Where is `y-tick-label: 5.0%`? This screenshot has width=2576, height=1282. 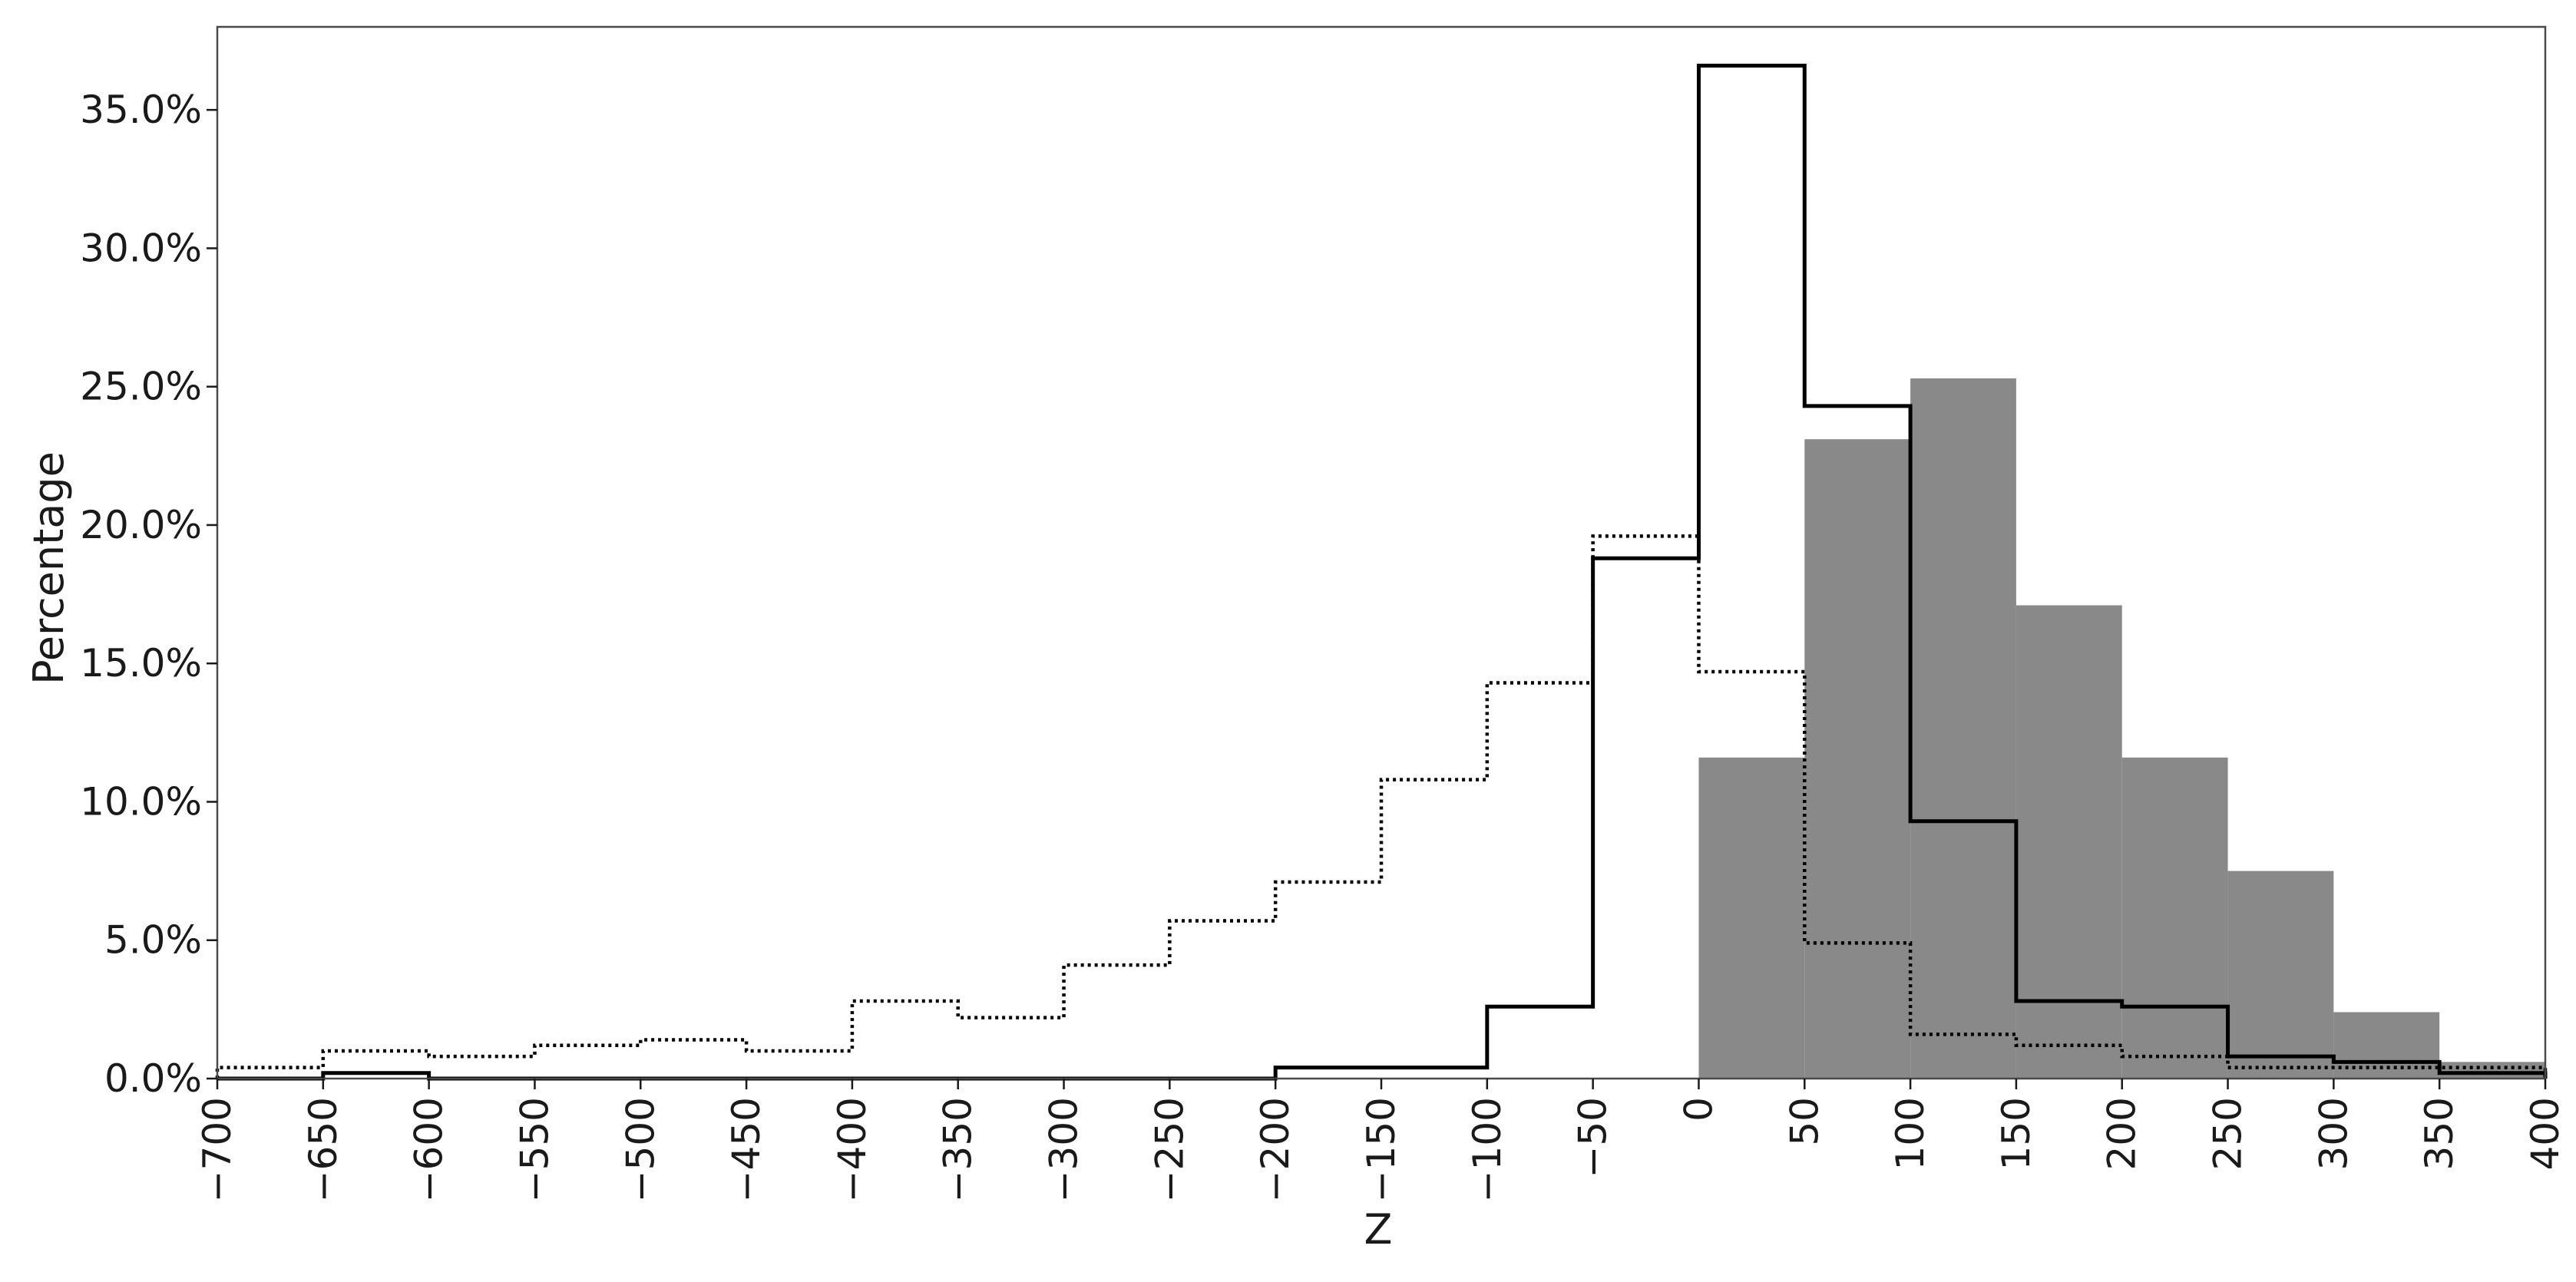
y-tick-label: 5.0% is located at coordinates (153, 940).